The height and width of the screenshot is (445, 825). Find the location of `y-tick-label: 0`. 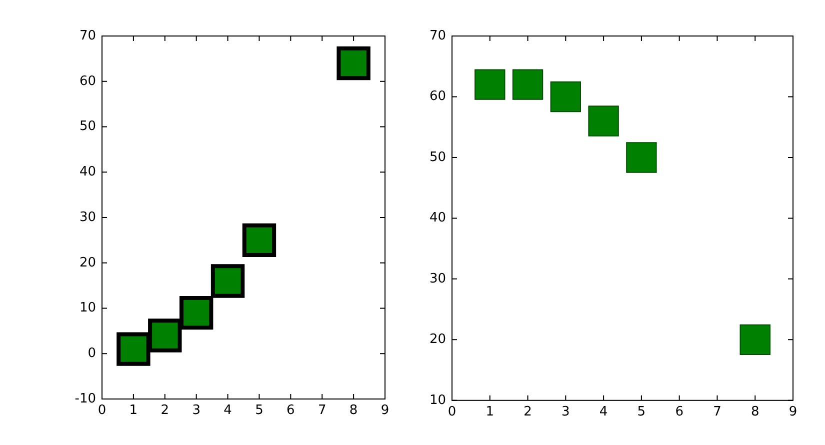

y-tick-label: 0 is located at coordinates (92, 353).